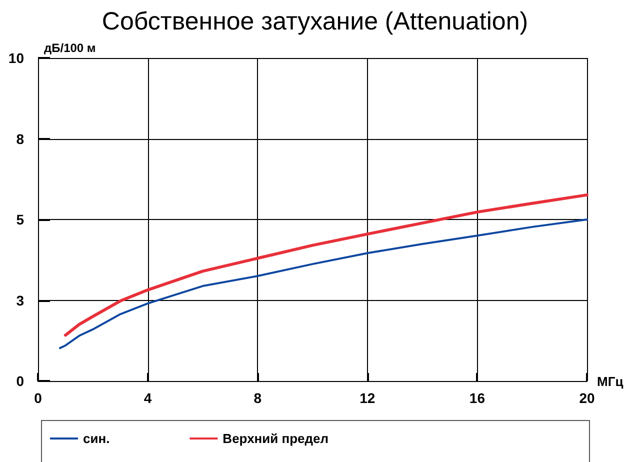 This screenshot has height=462, width=630. Describe the element at coordinates (38, 398) in the screenshot. I see `x-tick-label: 0` at that location.